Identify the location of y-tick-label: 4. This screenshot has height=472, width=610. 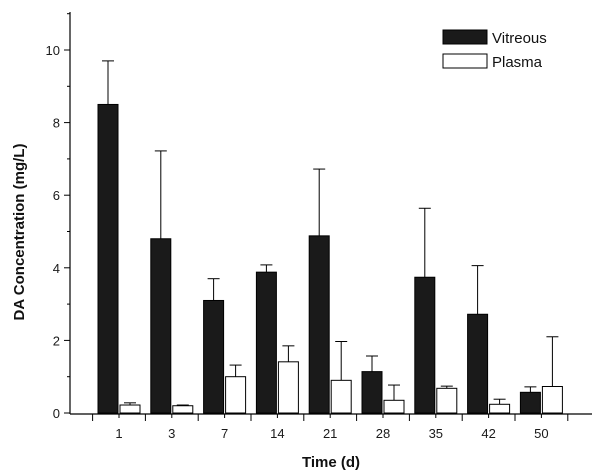
(56, 268).